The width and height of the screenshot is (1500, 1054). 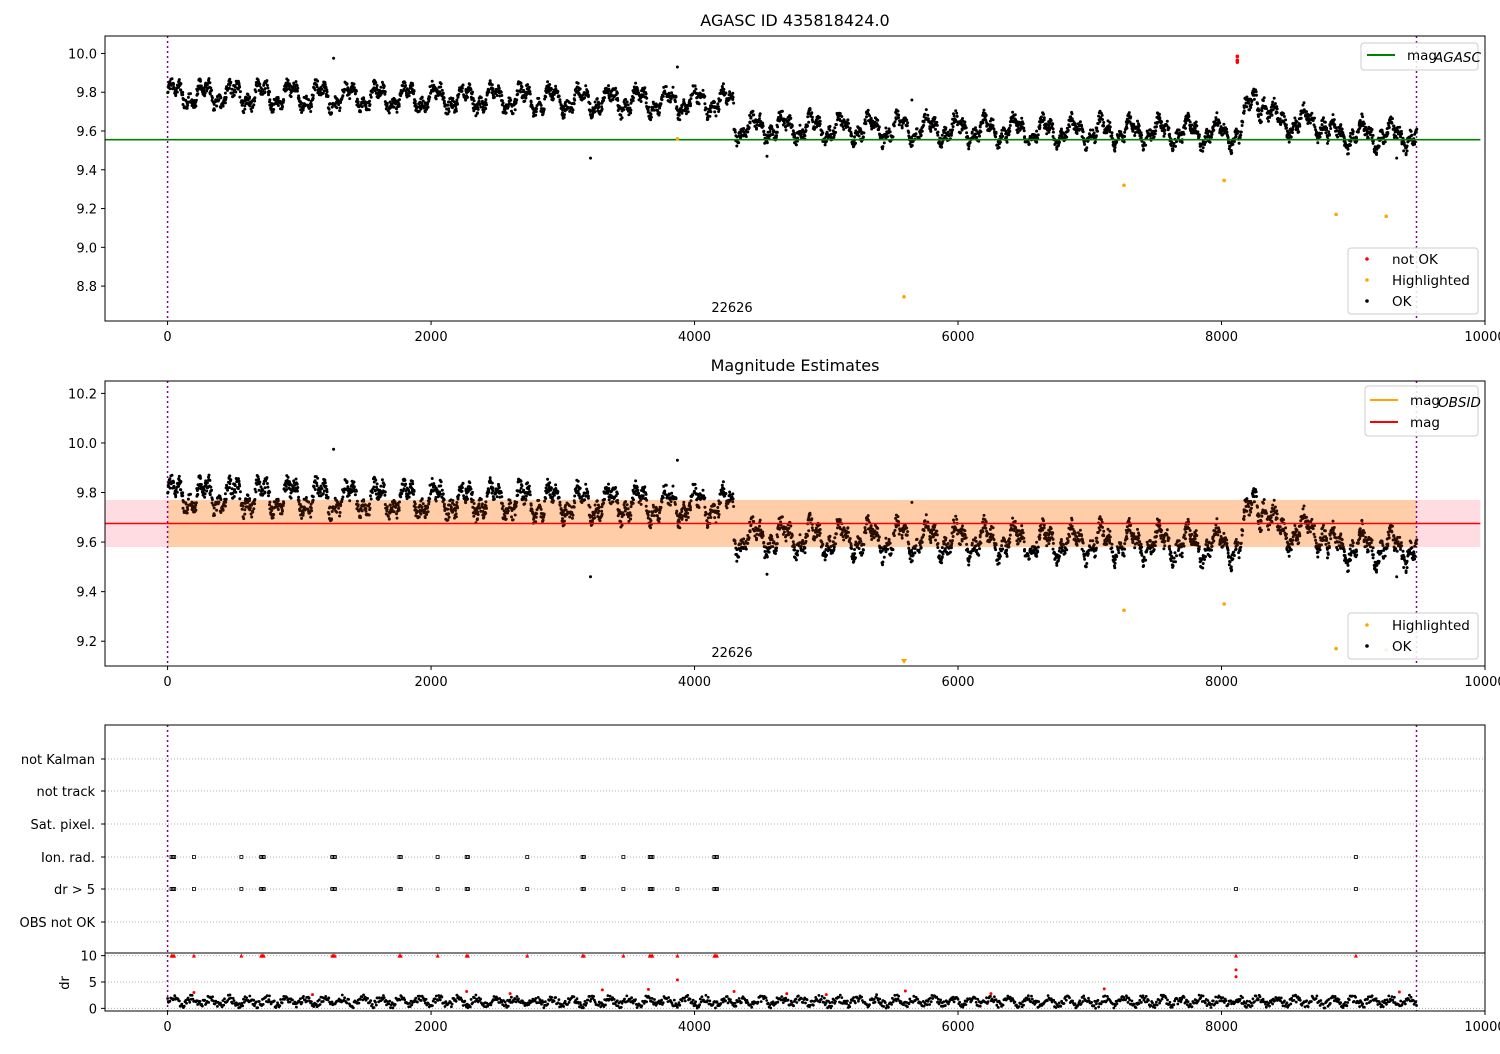 I want to click on not-ok-point, so click(x=1238, y=57).